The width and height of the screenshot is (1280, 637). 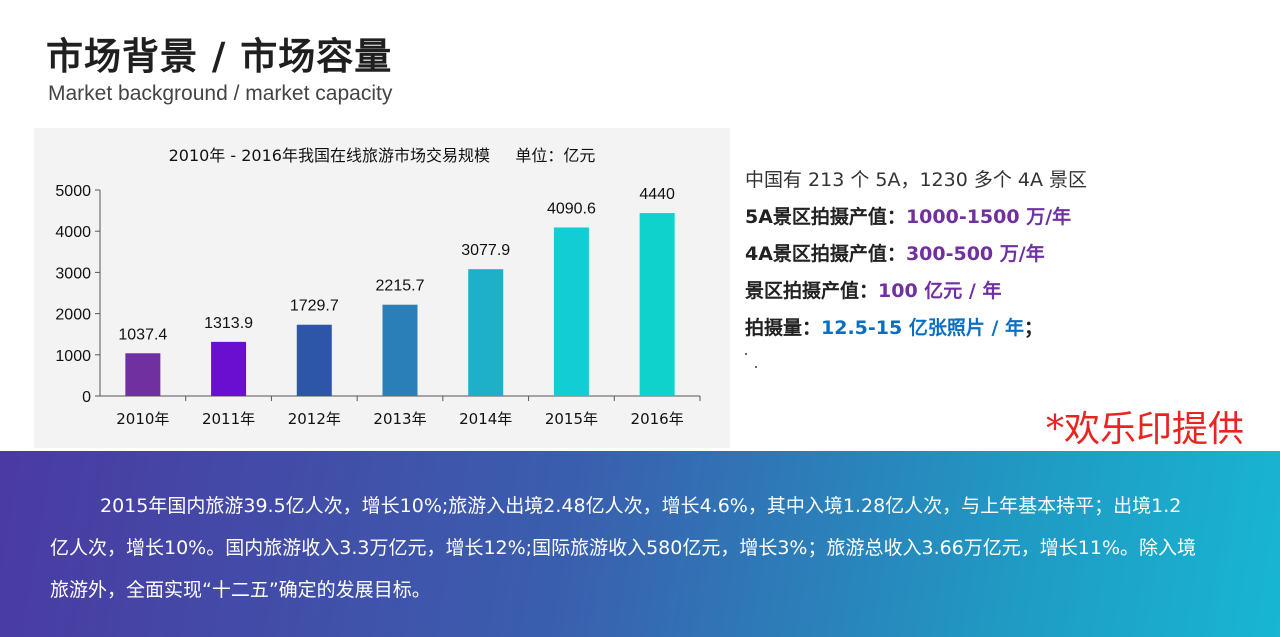 What do you see at coordinates (314, 306) in the screenshot?
I see `data-label: 1729.7` at bounding box center [314, 306].